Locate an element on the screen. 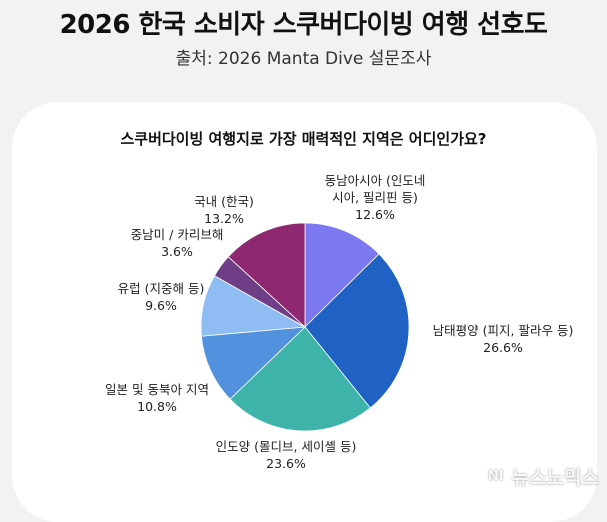  slice-value: 13.2% is located at coordinates (224, 218).